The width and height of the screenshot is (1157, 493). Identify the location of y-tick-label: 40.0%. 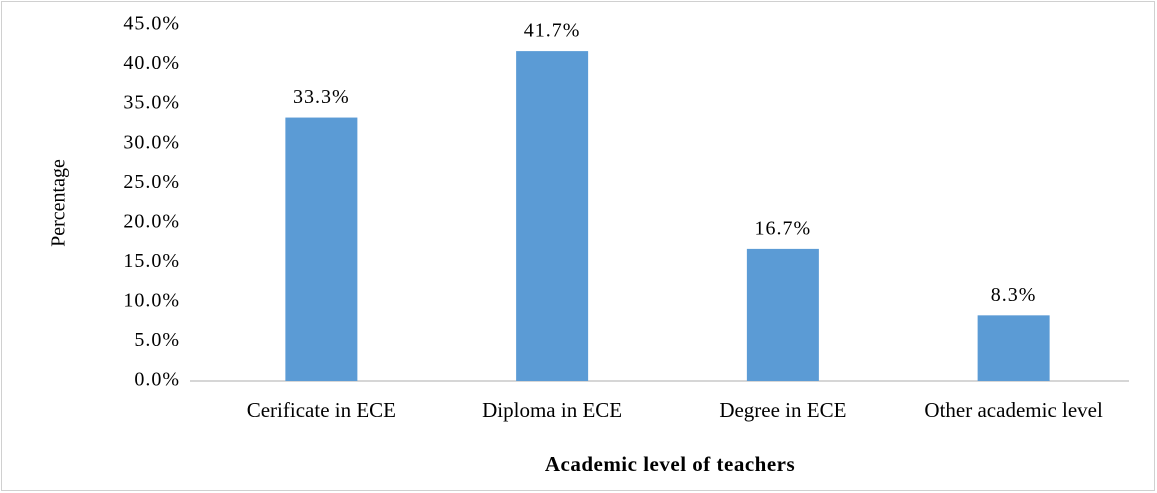
(151, 63).